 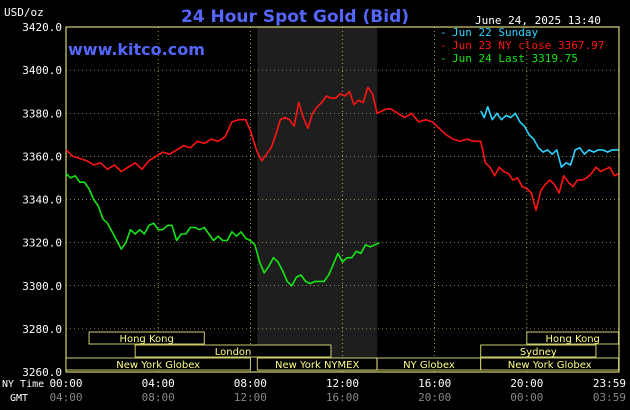 I want to click on x-tick-gmt: 12:00, so click(x=250, y=397).